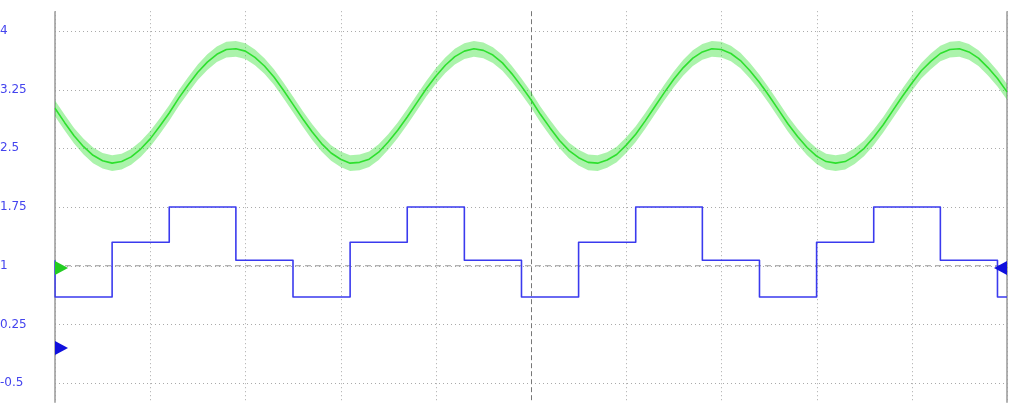  I want to click on y-tick-label: 1.75, so click(13, 206).